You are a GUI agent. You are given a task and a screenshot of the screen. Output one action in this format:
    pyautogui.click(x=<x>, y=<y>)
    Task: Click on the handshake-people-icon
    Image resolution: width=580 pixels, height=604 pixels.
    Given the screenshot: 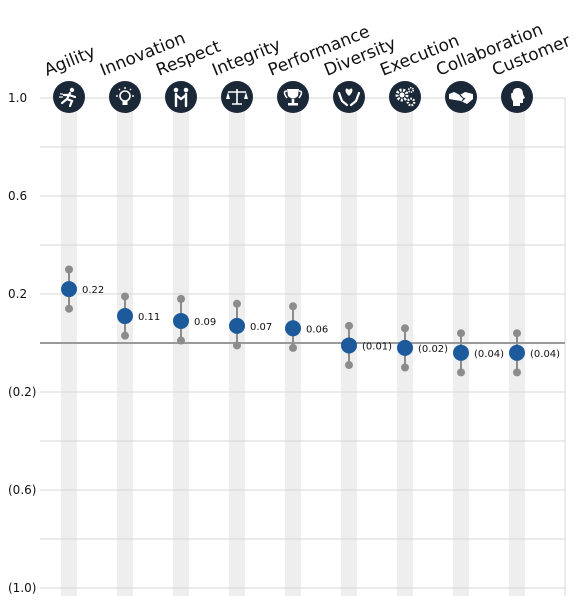 What is the action you would take?
    pyautogui.click(x=181, y=97)
    